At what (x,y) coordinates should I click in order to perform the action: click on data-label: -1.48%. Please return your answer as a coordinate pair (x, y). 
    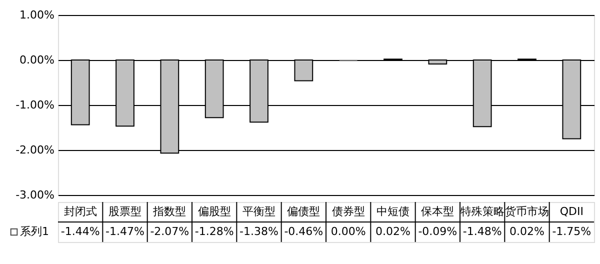
    Looking at the image, I should click on (482, 231).